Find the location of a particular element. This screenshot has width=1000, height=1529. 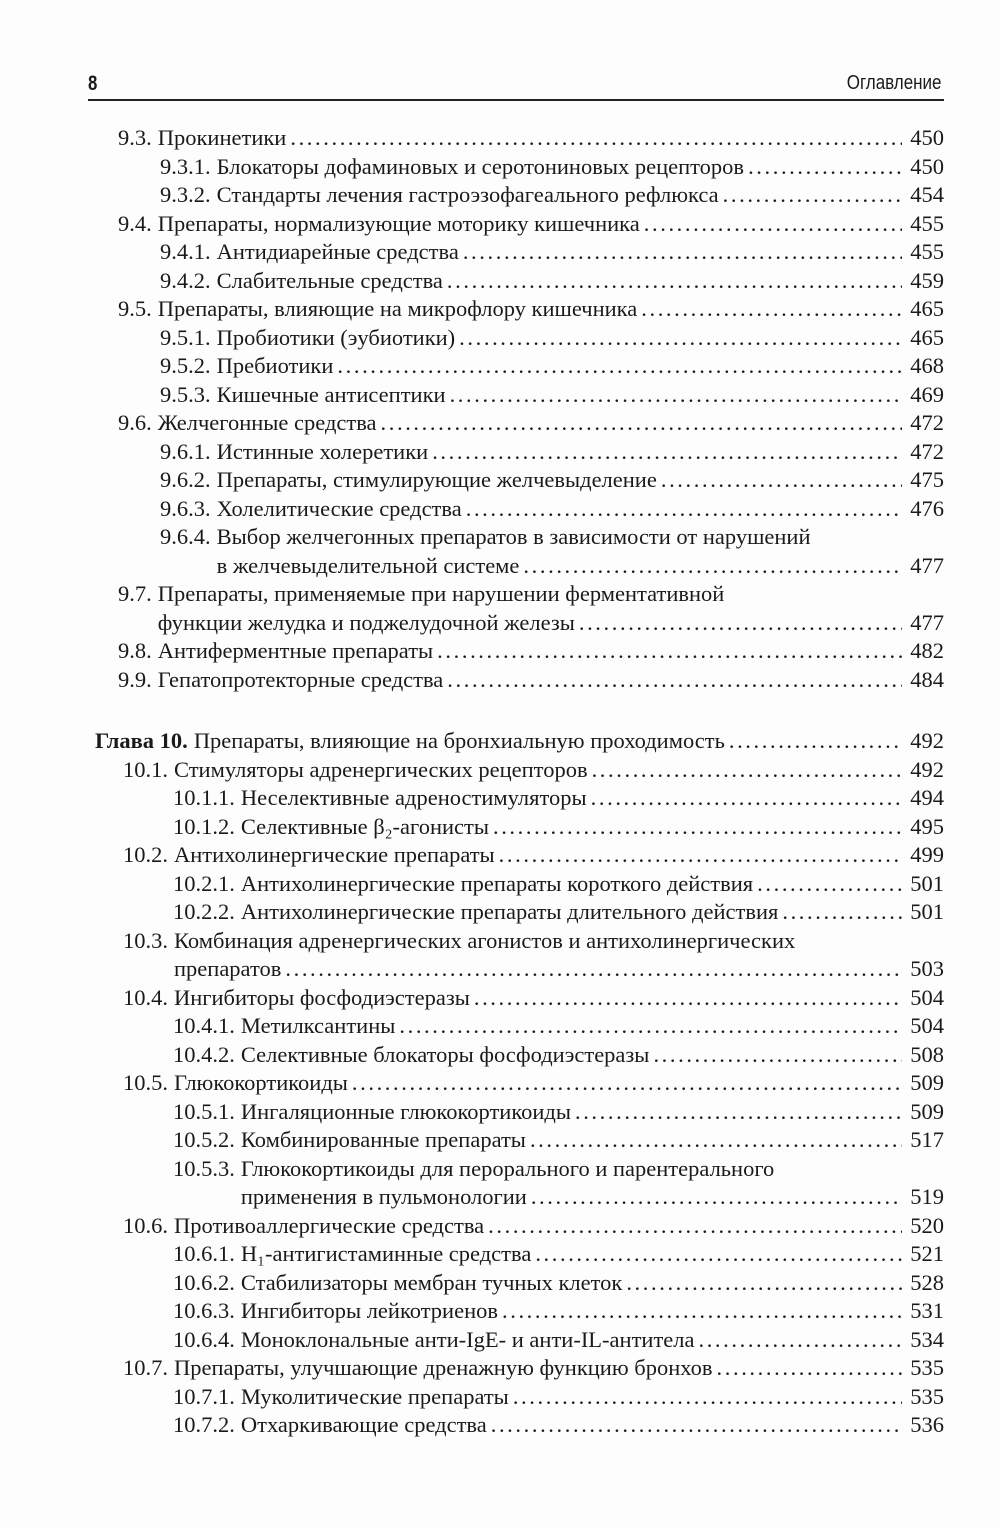

entry-number: 10.2. is located at coordinates (145, 854).